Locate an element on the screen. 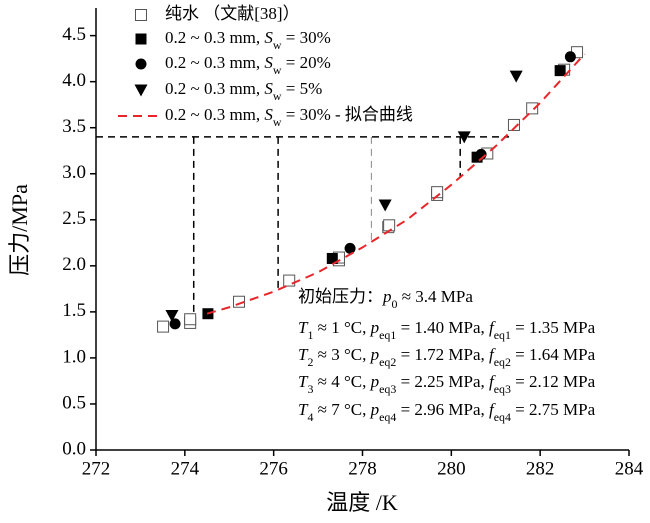 This screenshot has width=650, height=523. text-part: ≈ 4 °C, is located at coordinates (341, 381).